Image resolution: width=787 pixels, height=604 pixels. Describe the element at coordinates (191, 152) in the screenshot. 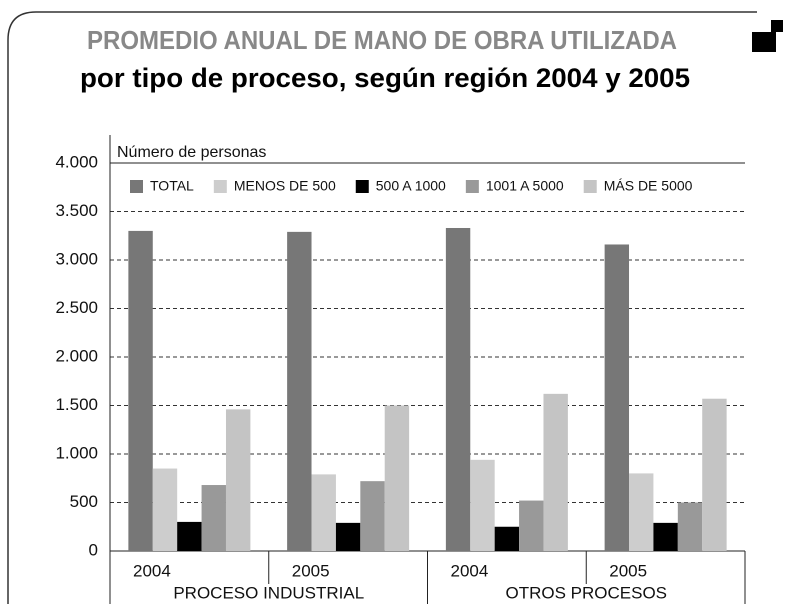

I see `y-axis-label: Número de personas` at that location.